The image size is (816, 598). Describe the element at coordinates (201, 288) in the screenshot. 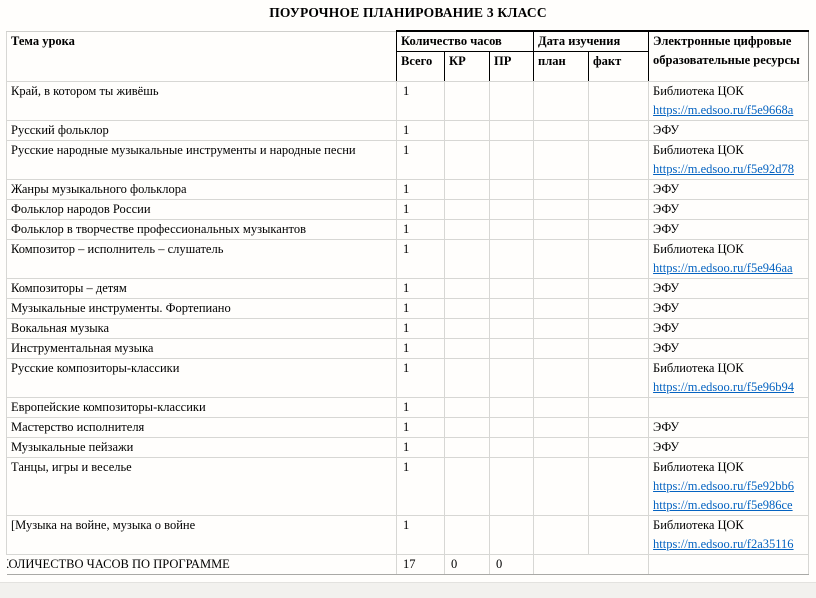

I see `topic-cell: Композиторы – детям` at that location.